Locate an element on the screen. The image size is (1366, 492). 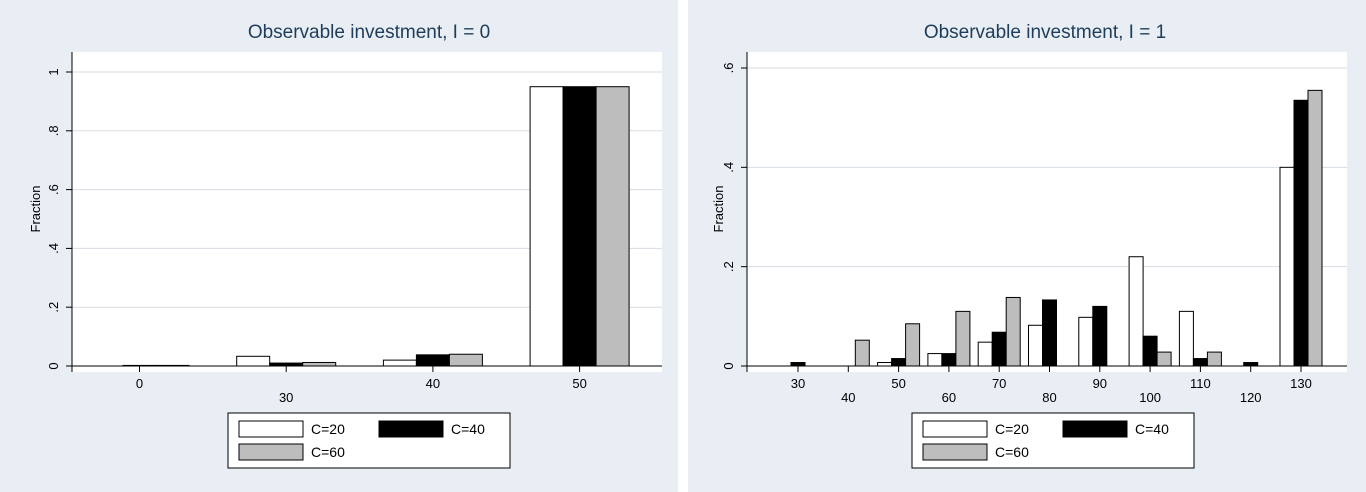
panel-right-x-ticks: 30 40 50 60 70 80 90 100 110 120 130 is located at coordinates (1051, 385).